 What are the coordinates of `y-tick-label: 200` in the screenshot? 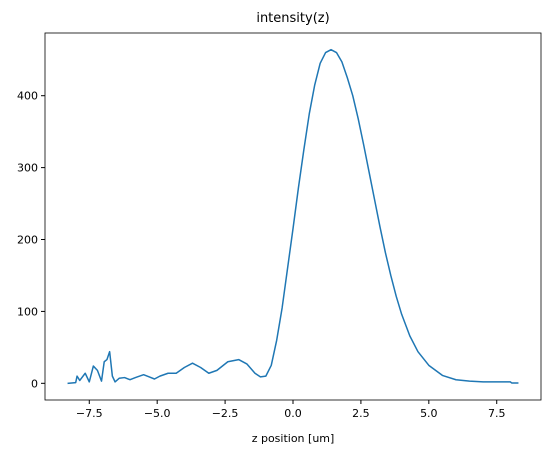 It's located at (27, 240).